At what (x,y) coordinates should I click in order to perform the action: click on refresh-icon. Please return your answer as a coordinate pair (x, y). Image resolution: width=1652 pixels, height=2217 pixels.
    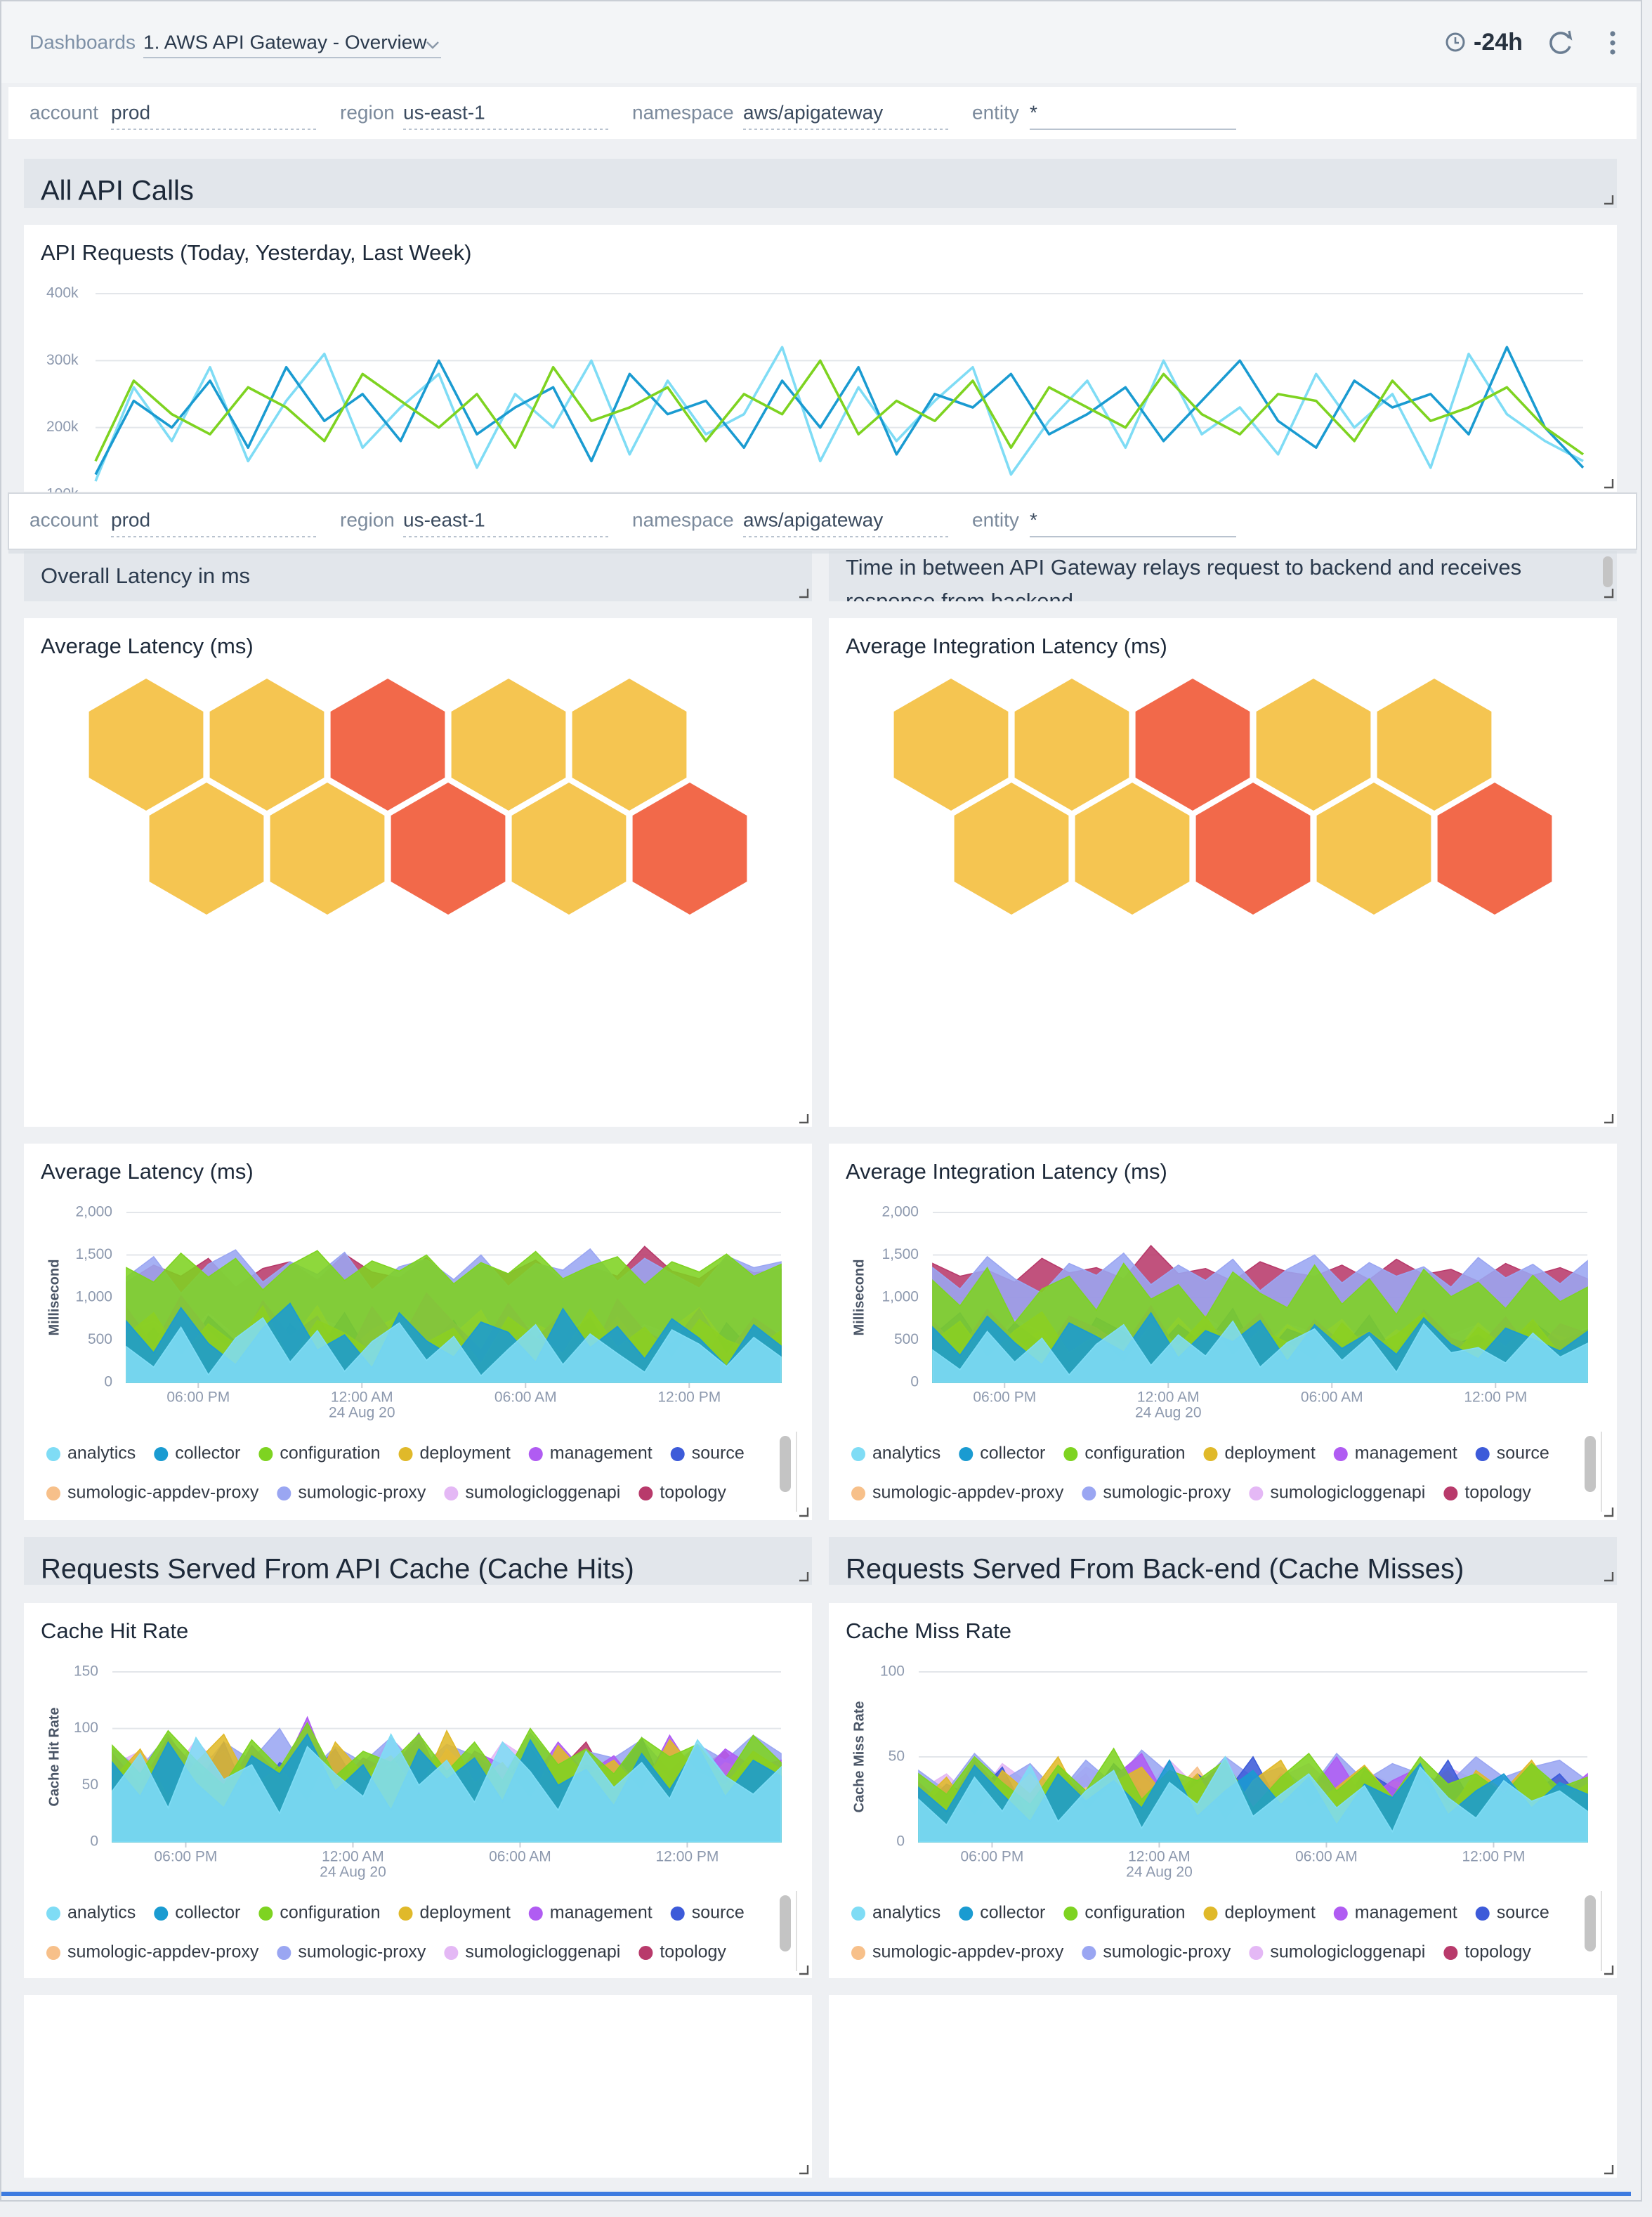
    Looking at the image, I should click on (1560, 43).